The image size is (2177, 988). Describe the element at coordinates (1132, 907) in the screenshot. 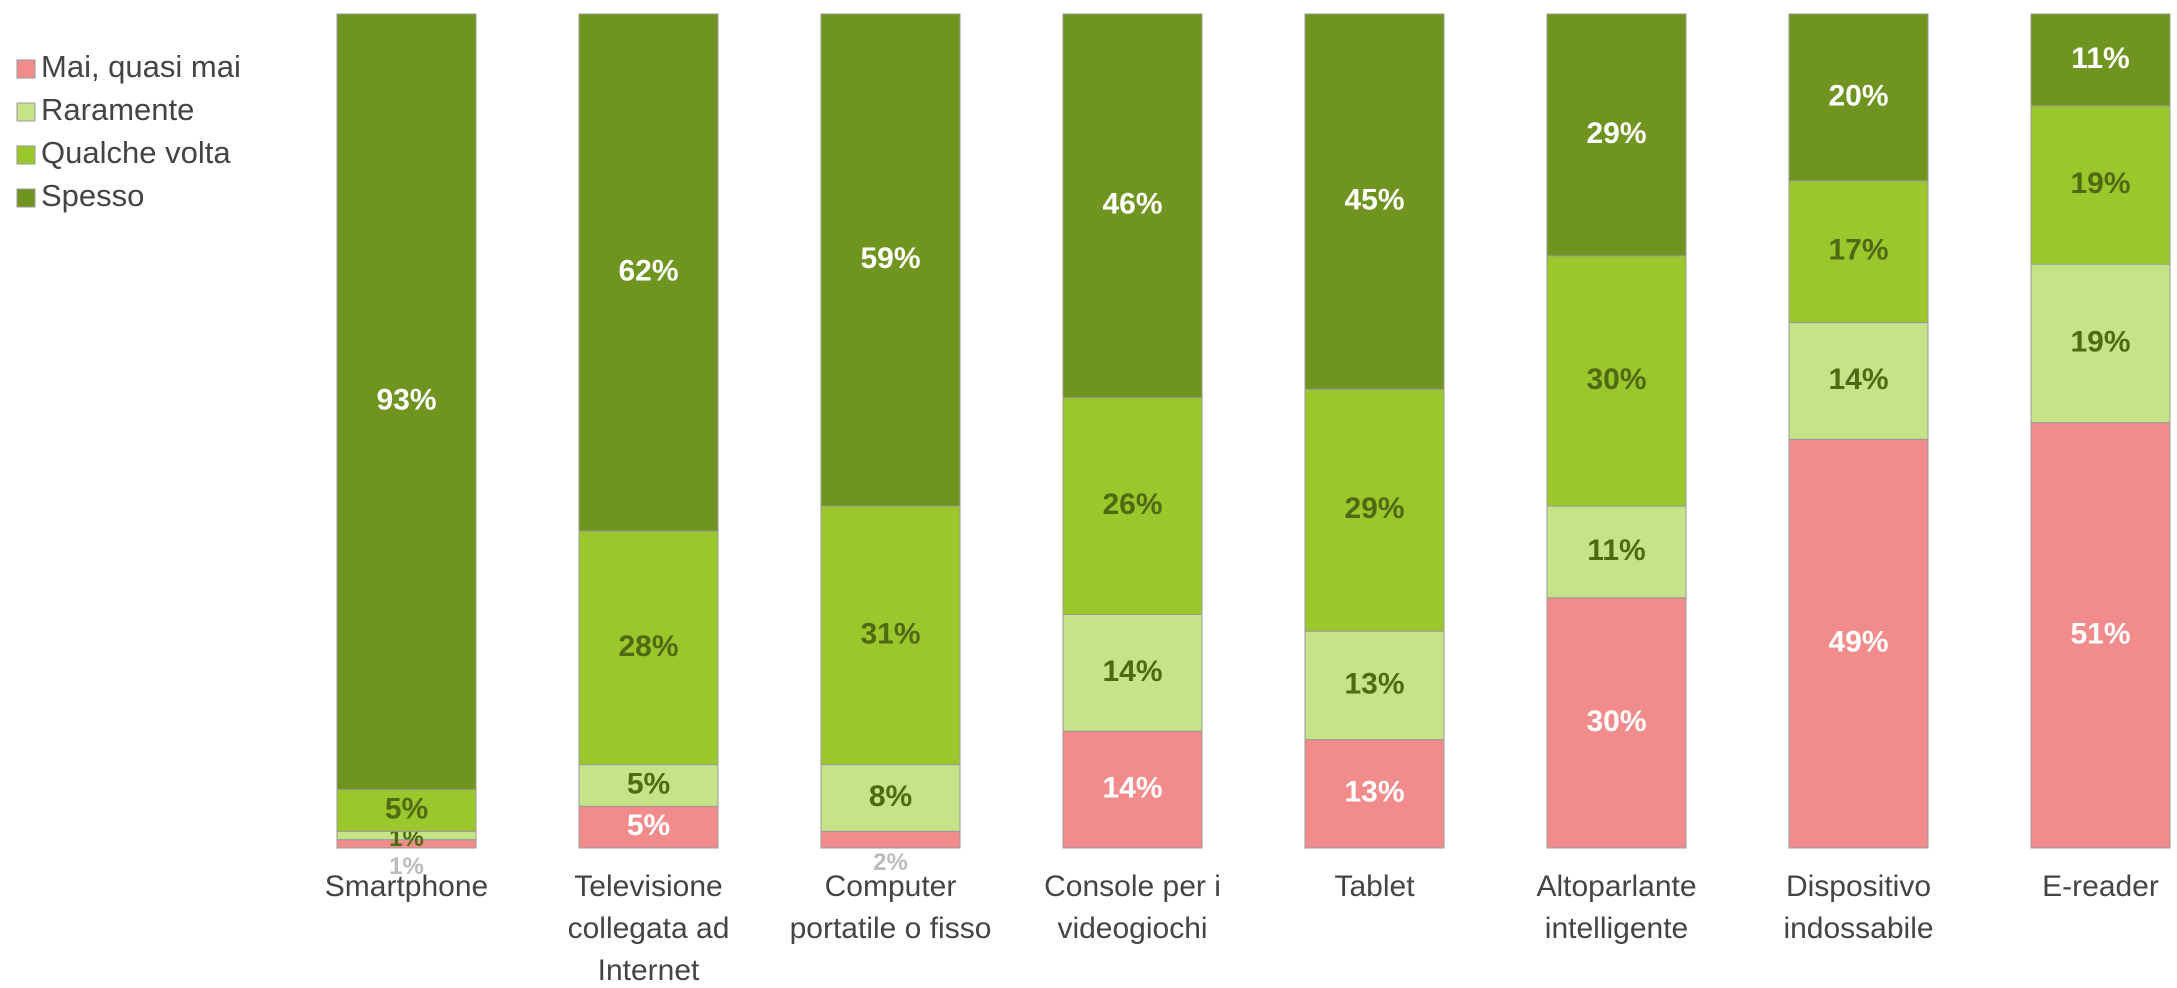

I see `x-tick-label: Console per i videogiochi` at that location.